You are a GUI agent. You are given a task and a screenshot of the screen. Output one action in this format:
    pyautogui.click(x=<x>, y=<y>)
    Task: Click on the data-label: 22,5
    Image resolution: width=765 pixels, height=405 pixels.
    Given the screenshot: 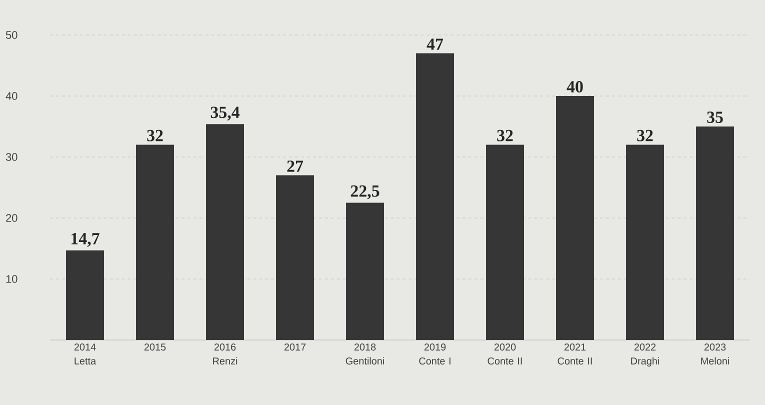 What is the action you would take?
    pyautogui.click(x=365, y=192)
    